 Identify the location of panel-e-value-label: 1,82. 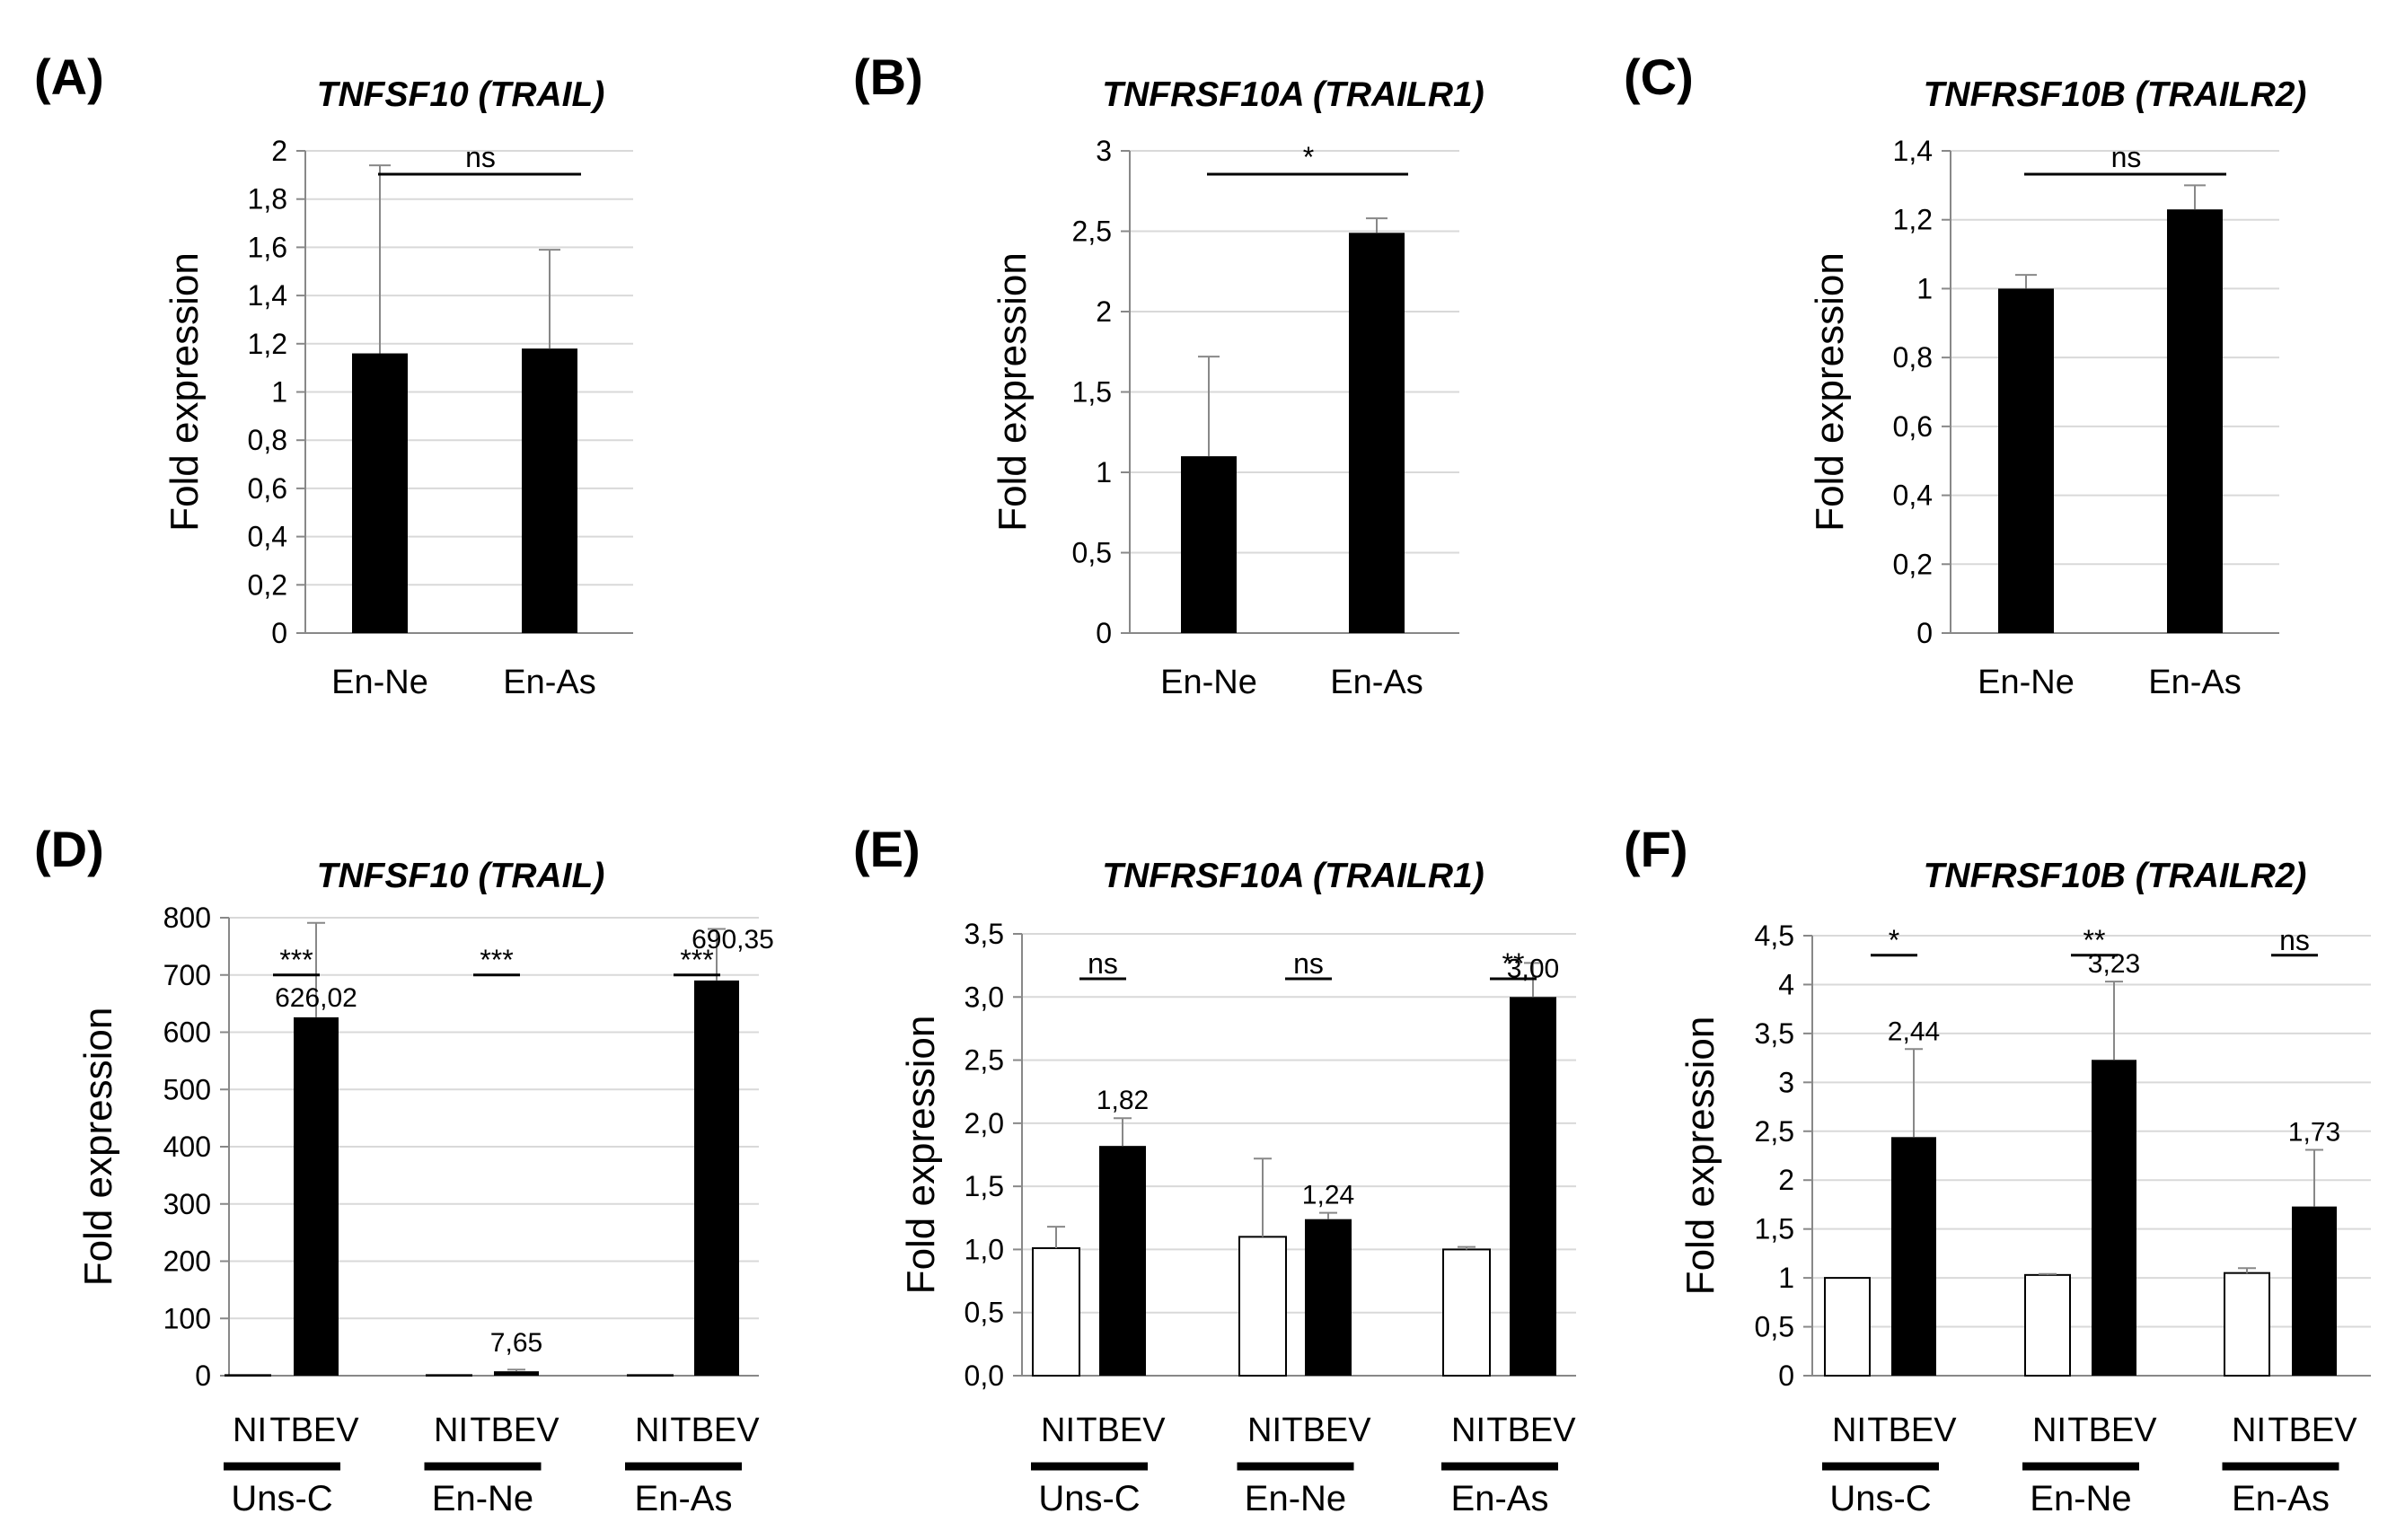
(1123, 1100).